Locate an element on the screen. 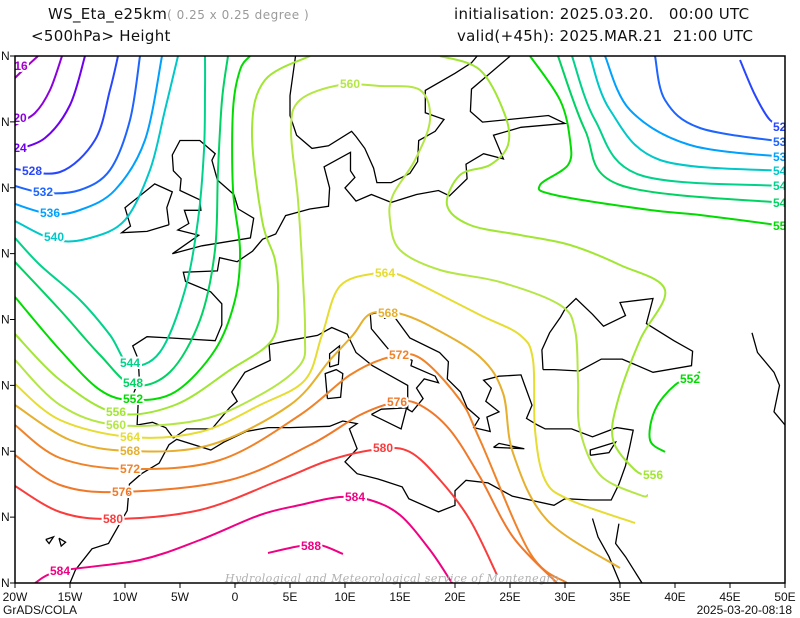 This screenshot has height=618, width=800. model-title: WS_Eta_e25km( 0.25 x 0.25 degree ) is located at coordinates (178, 14).